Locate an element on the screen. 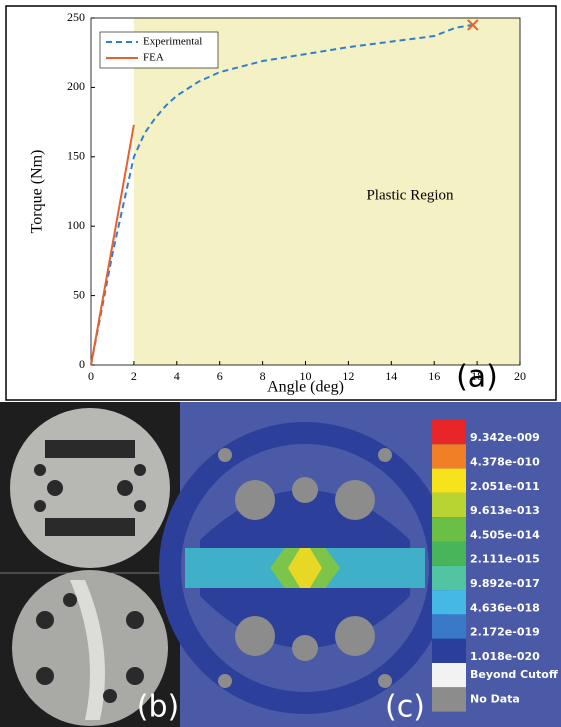 This screenshot has width=561, height=727. legend-label: 1.018e-020 is located at coordinates (505, 656).